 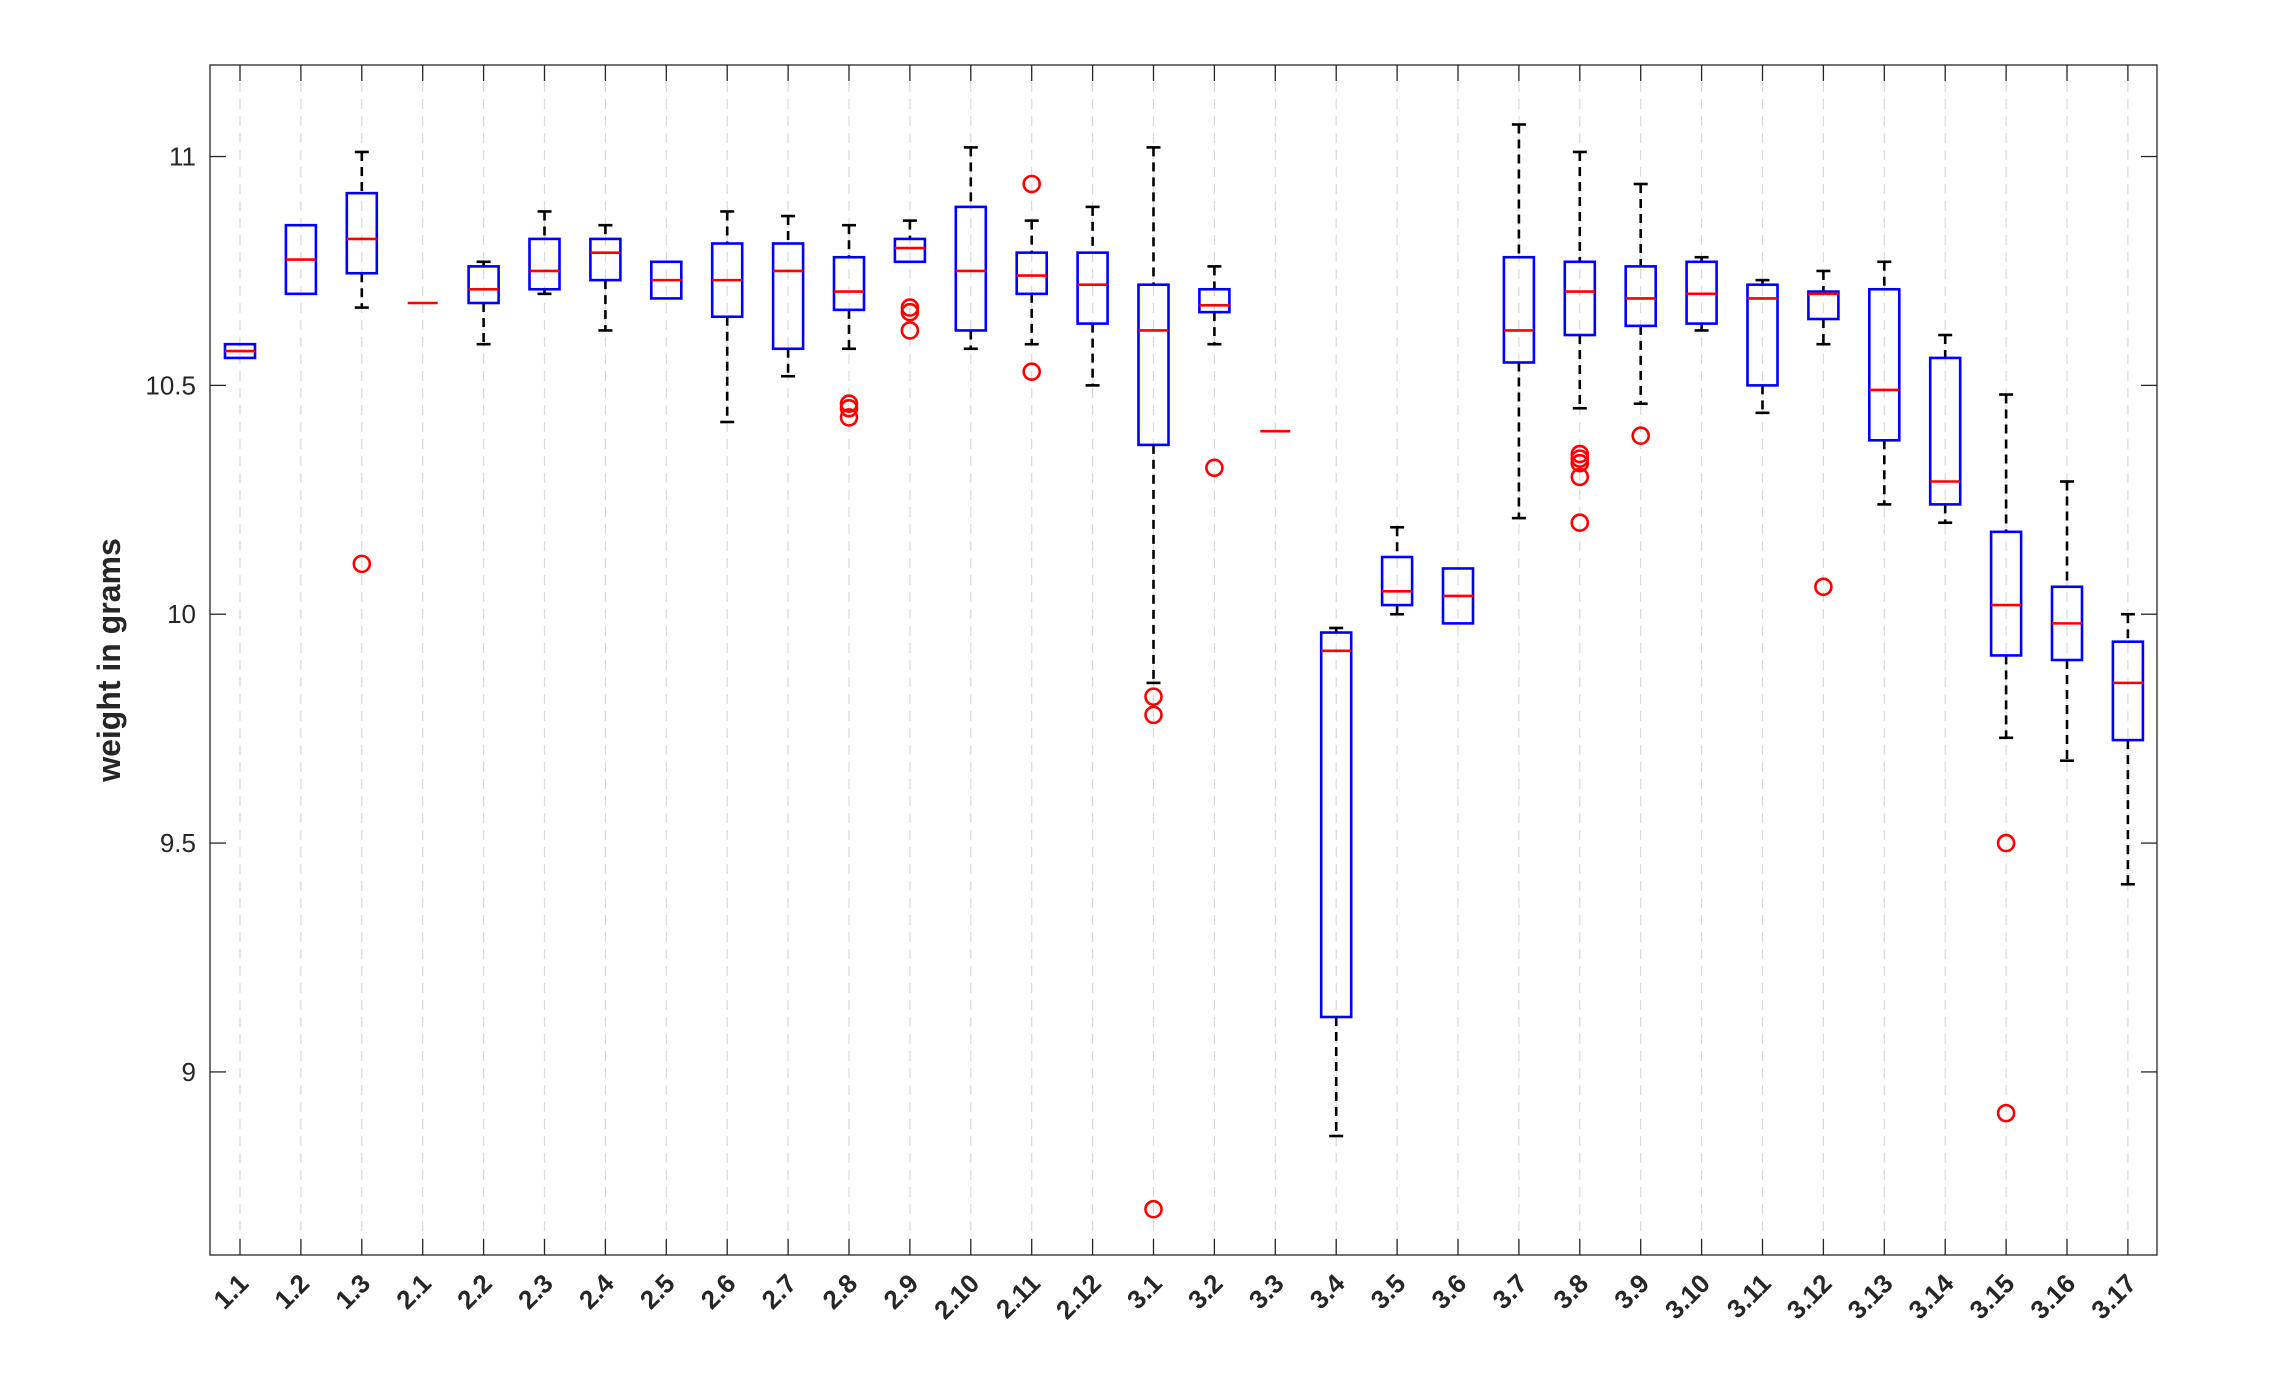 What do you see at coordinates (849, 325) in the screenshot?
I see `box-2.8` at bounding box center [849, 325].